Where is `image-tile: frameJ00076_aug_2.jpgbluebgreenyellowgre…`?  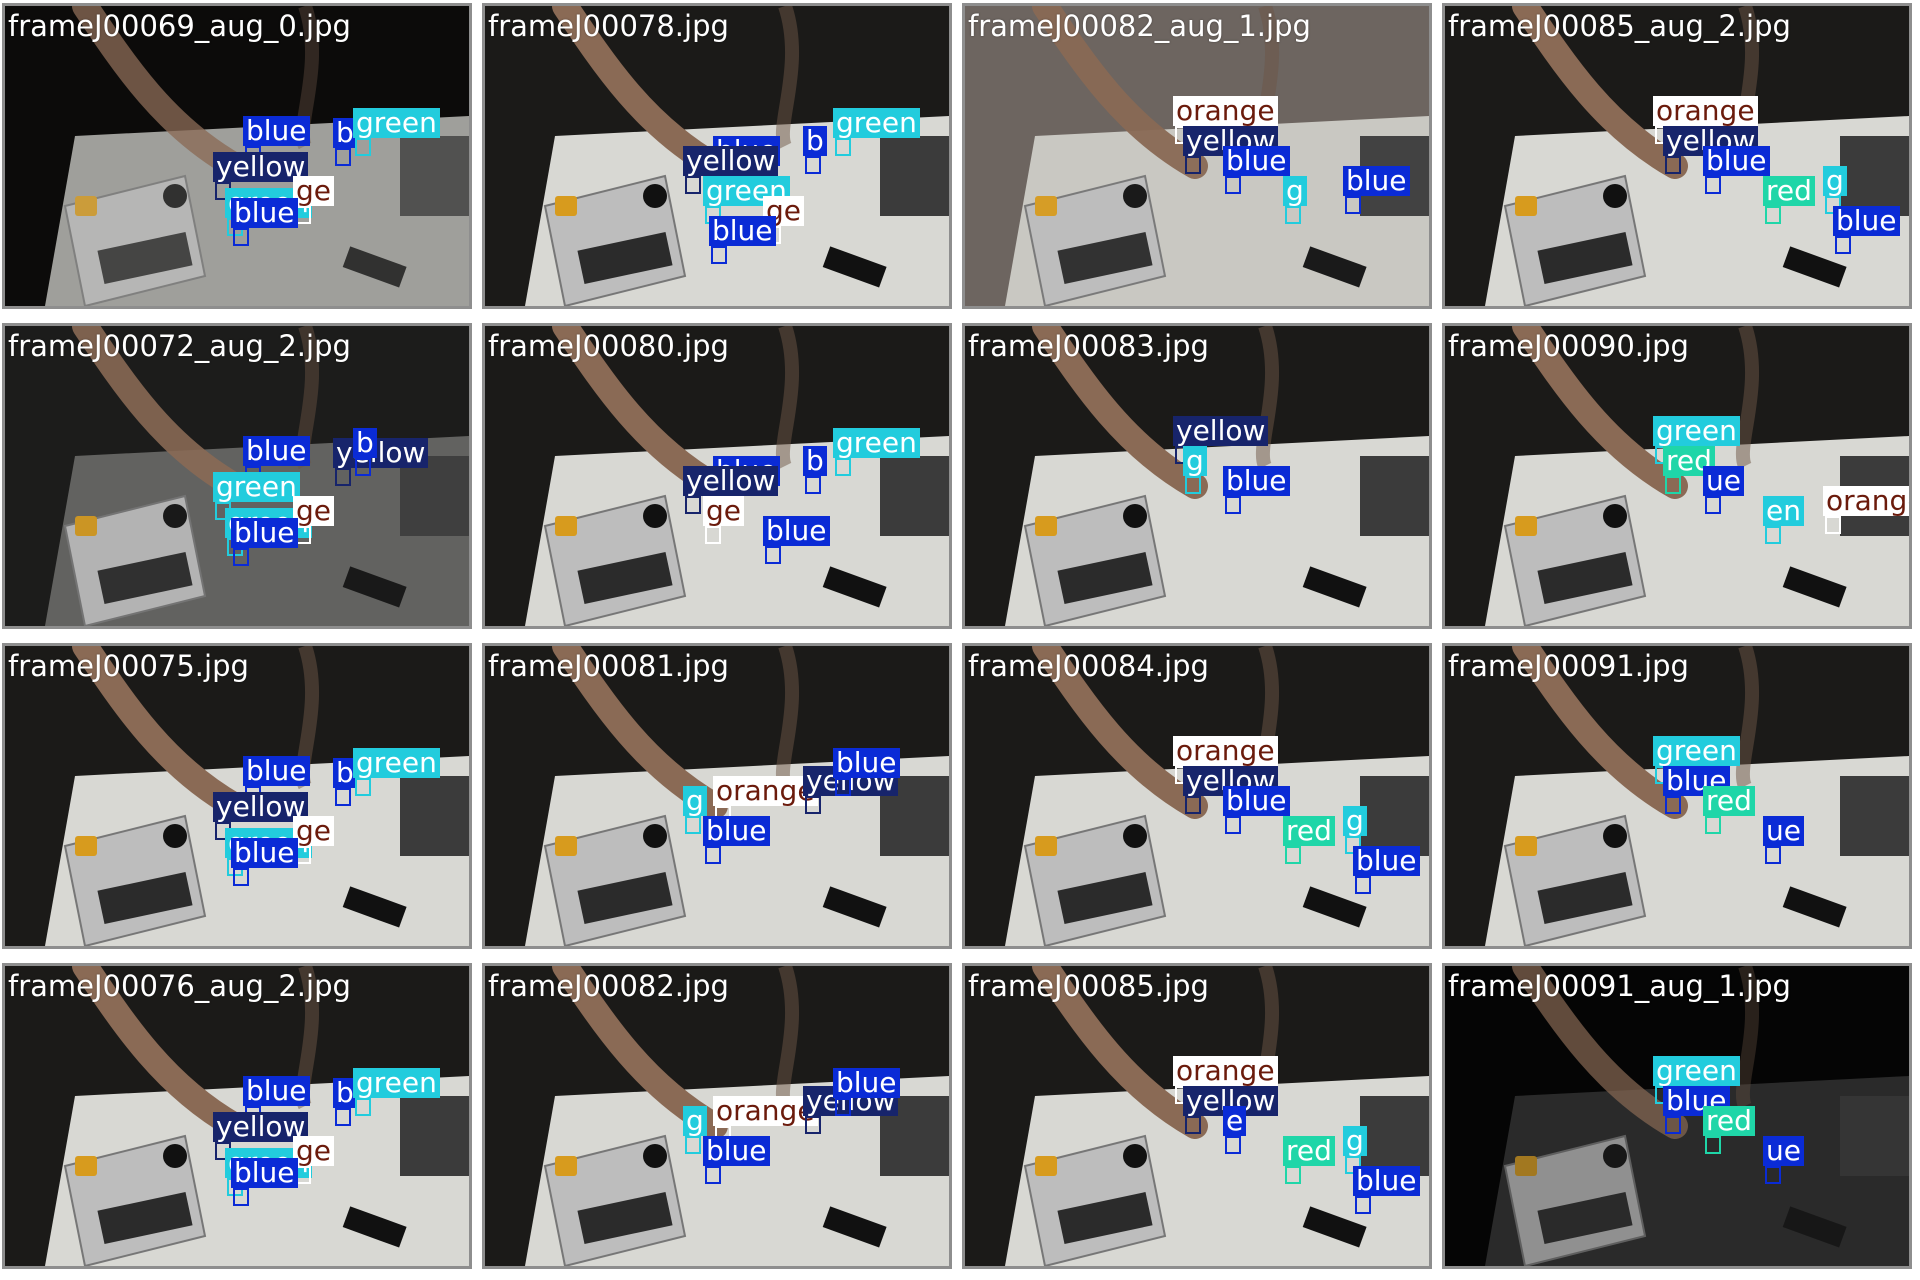
image-tile: frameJ00076_aug_2.jpgbluebgreenyellowgre… is located at coordinates (237, 1116).